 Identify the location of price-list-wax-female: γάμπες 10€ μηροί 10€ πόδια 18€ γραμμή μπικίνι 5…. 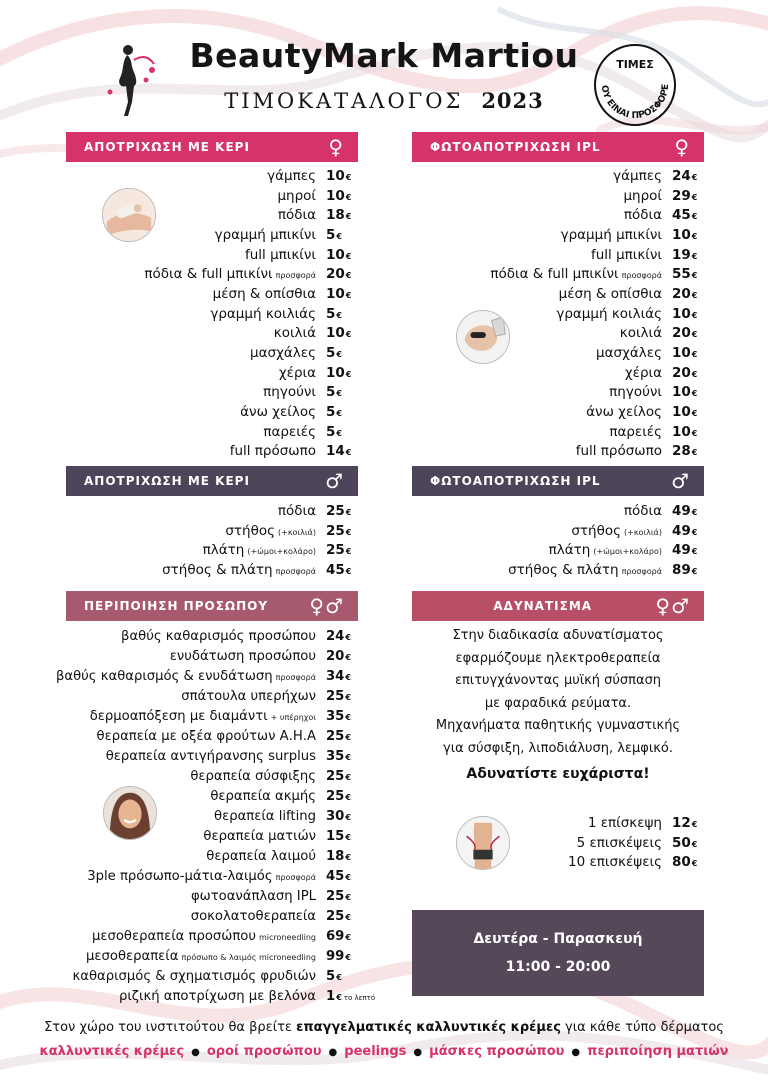
(216, 313).